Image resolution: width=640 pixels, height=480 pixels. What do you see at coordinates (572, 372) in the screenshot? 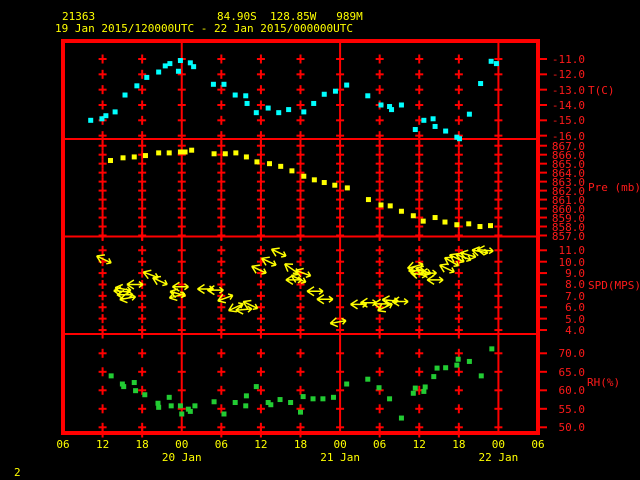
I see `y-tick-label: 65.0` at bounding box center [572, 372].